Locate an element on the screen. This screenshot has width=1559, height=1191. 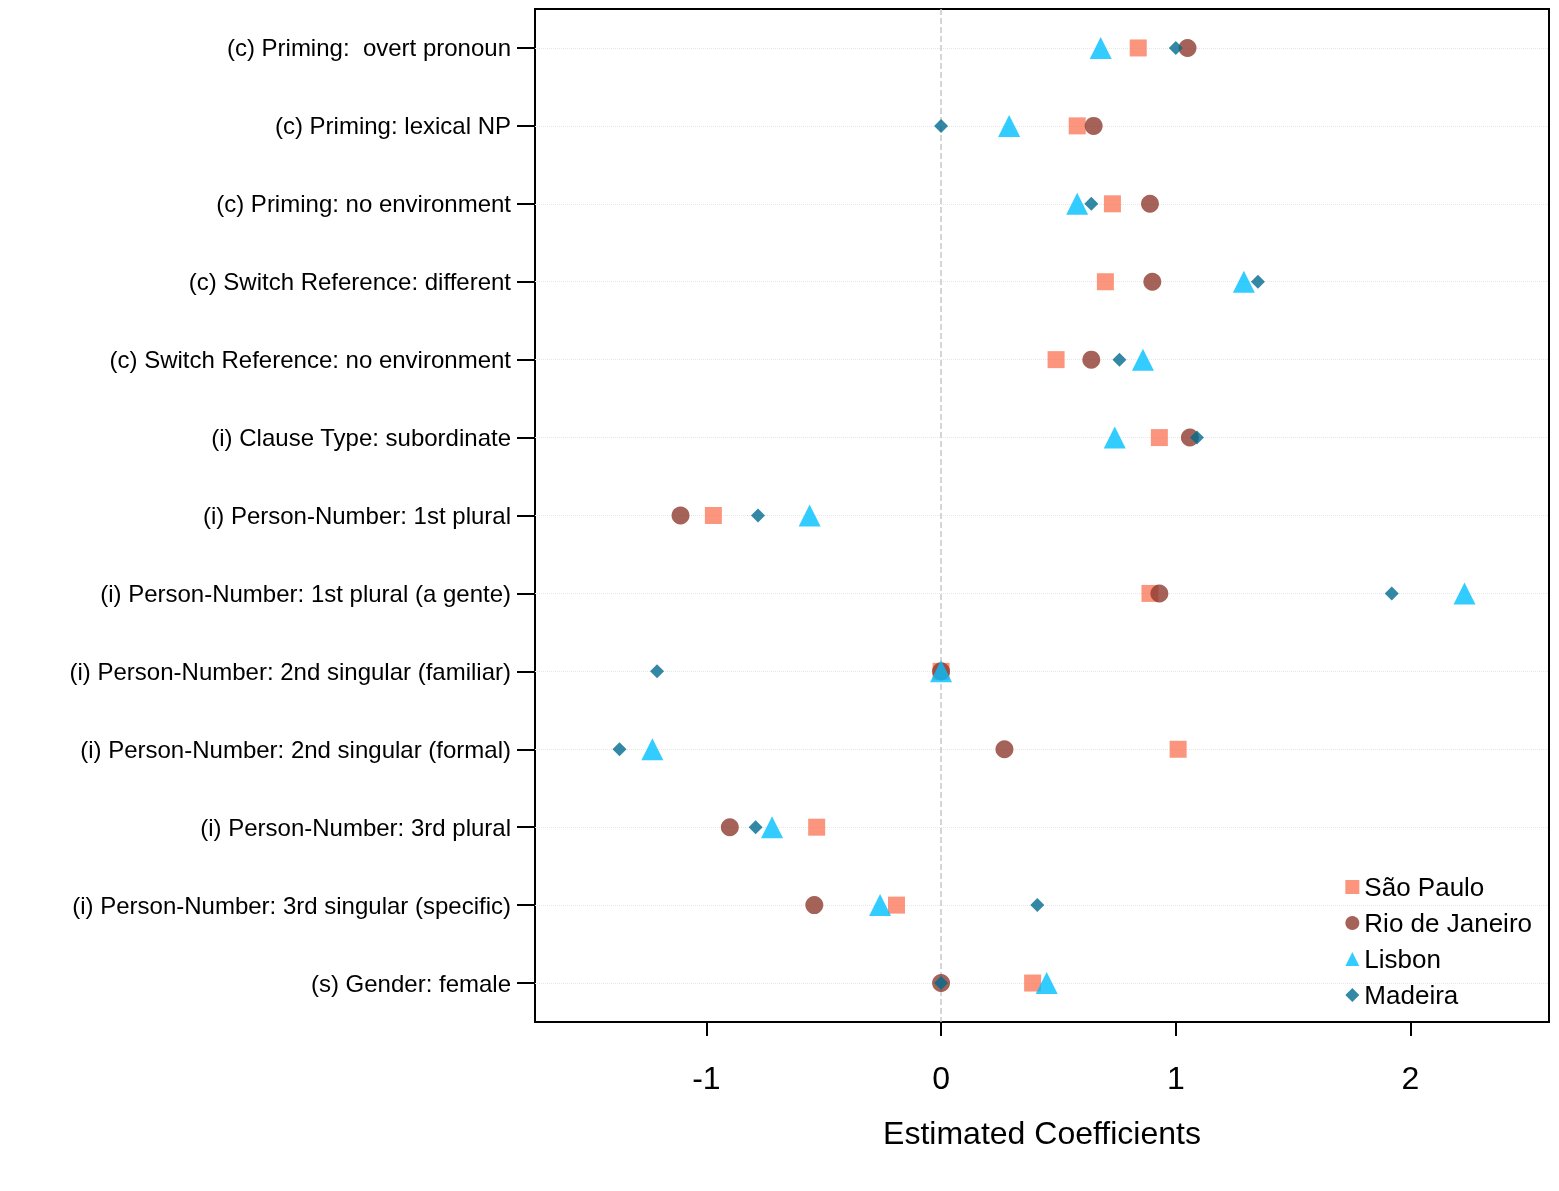
y-tick-label: (s) Gender: female is located at coordinates (410, 983).